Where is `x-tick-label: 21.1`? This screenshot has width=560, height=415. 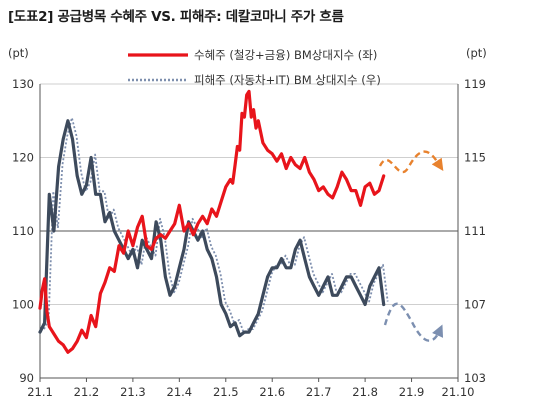 x-tick-label: 21.1 is located at coordinates (40, 392).